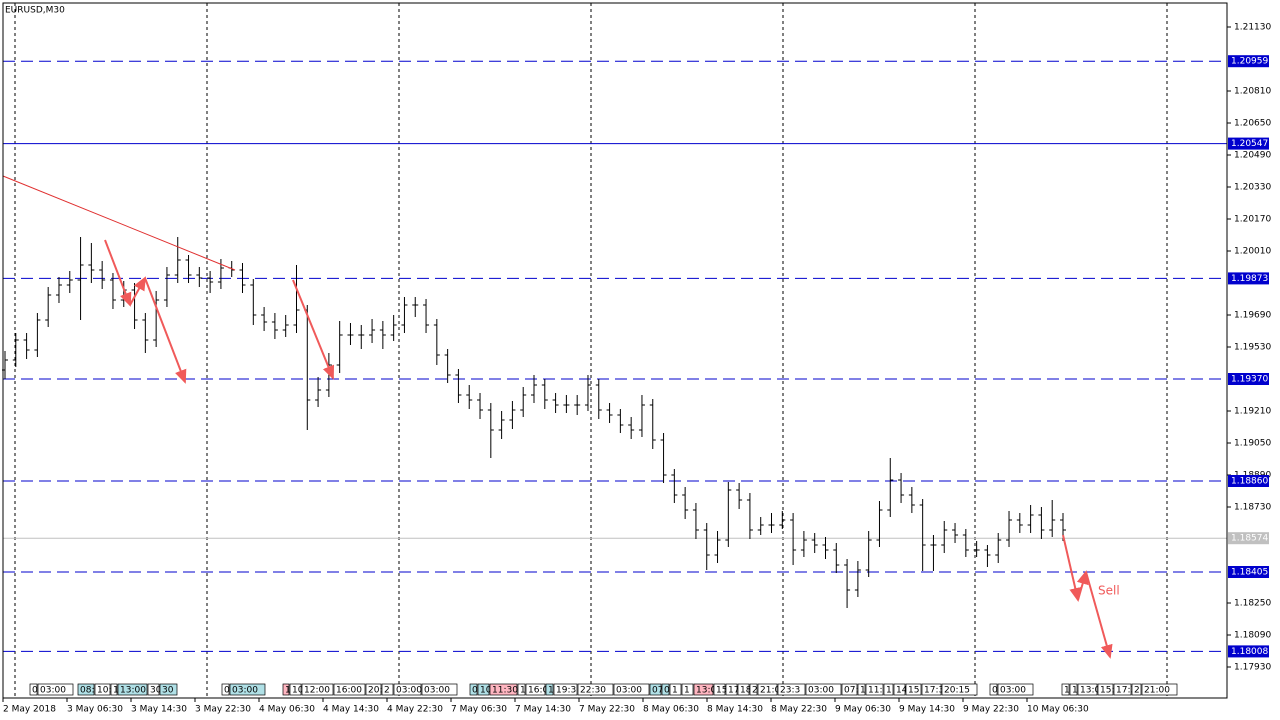 This screenshot has width=1280, height=720. I want to click on y-tick-label: 1.18250, so click(1252, 604).